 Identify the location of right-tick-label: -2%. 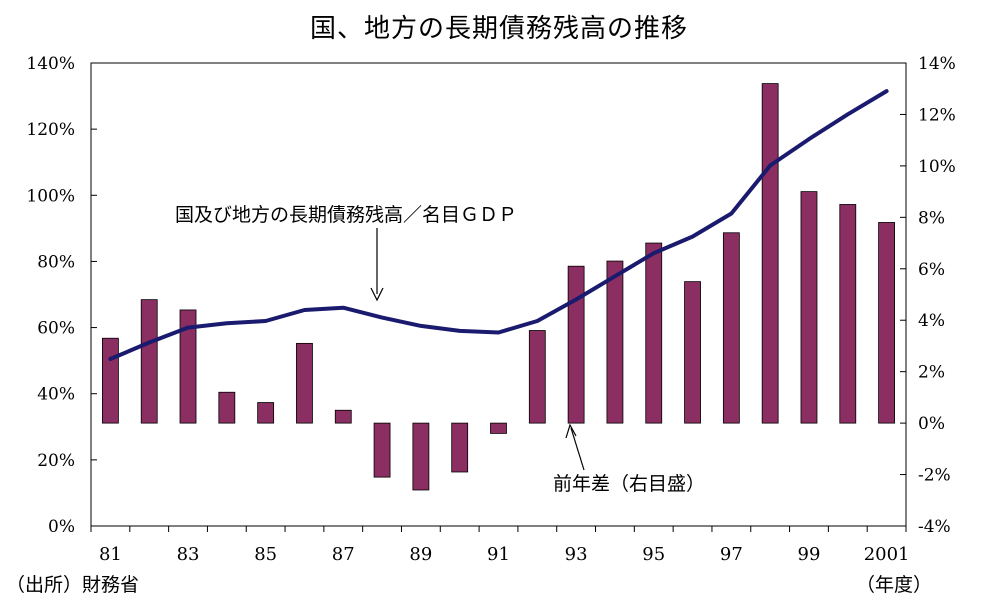
(934, 476).